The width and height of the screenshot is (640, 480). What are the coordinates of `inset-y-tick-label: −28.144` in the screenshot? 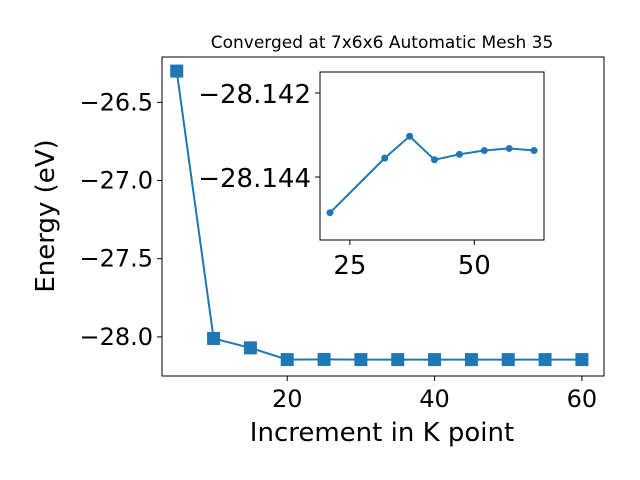 It's located at (254, 179).